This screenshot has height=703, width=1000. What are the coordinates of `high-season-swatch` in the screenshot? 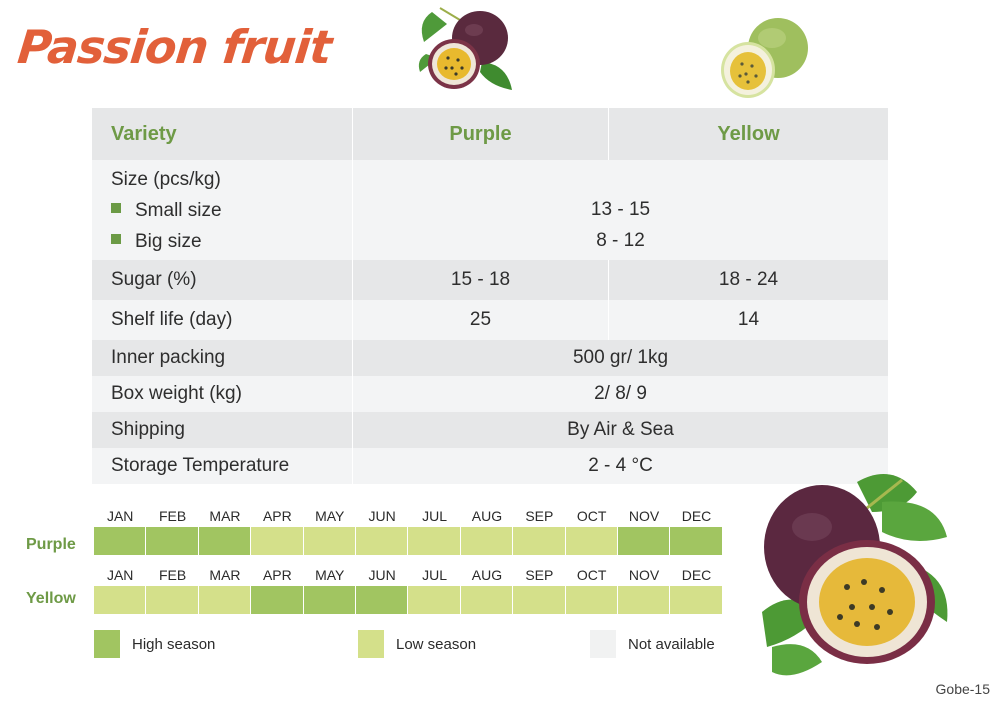 It's located at (107, 644).